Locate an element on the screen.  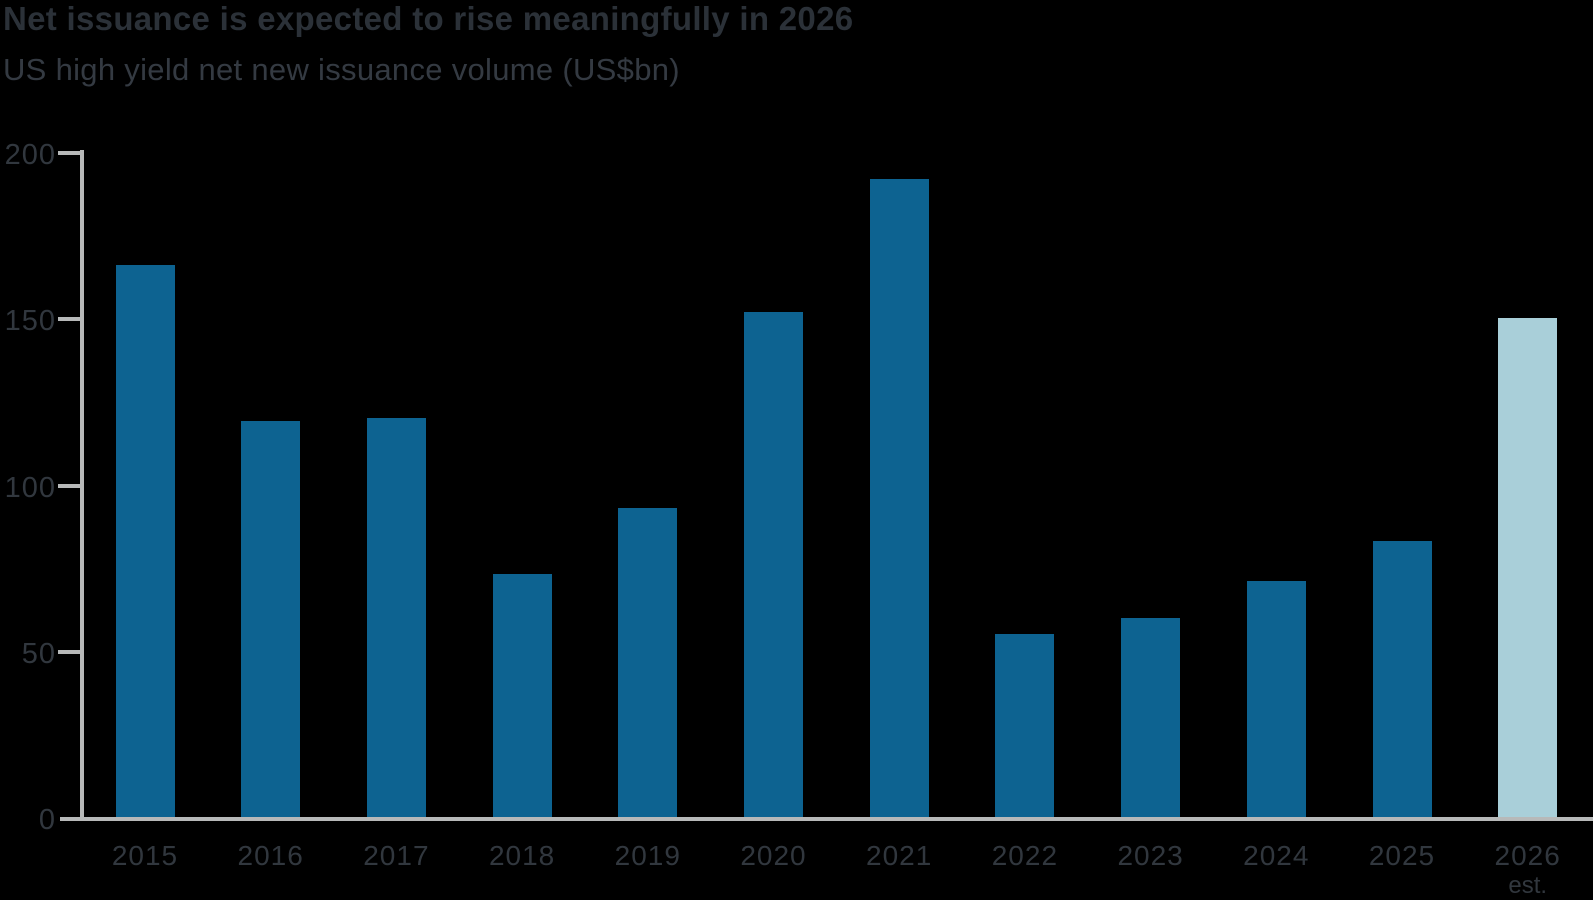
x-tick-label-2015: 2015 is located at coordinates (145, 855).